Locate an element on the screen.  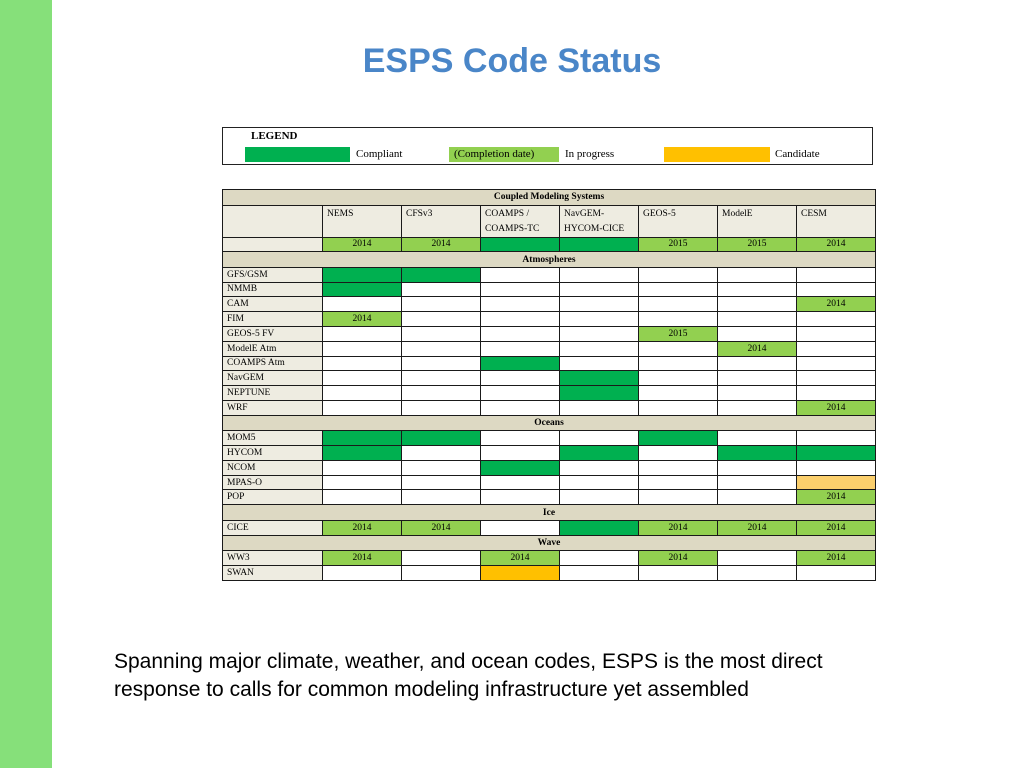
table-row: HYCOM is located at coordinates (549, 453).